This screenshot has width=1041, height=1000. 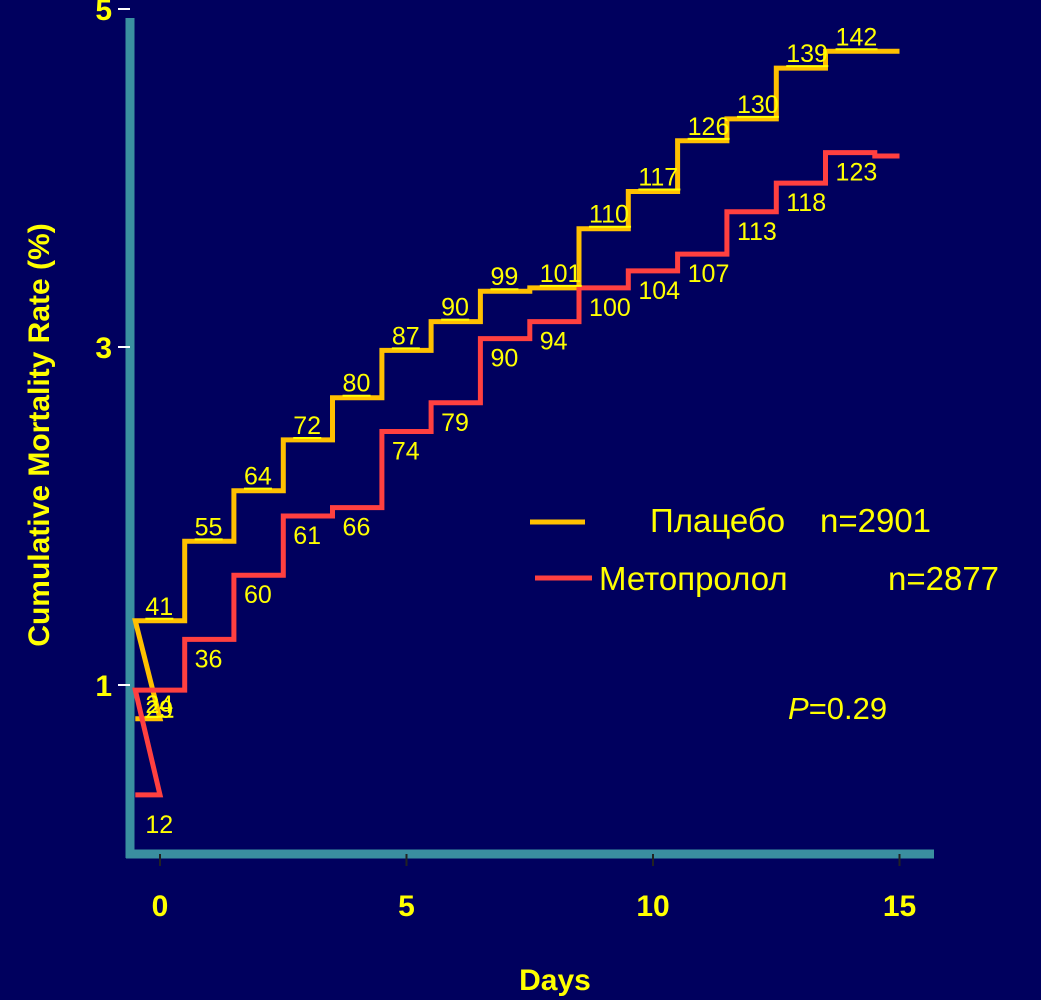 I want to click on placebo-count-label: 55, so click(x=209, y=527).